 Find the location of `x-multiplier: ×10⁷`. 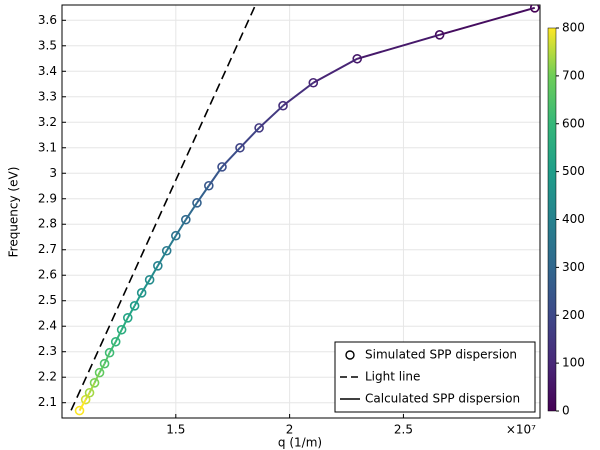

x-multiplier: ×10⁷ is located at coordinates (521, 430).